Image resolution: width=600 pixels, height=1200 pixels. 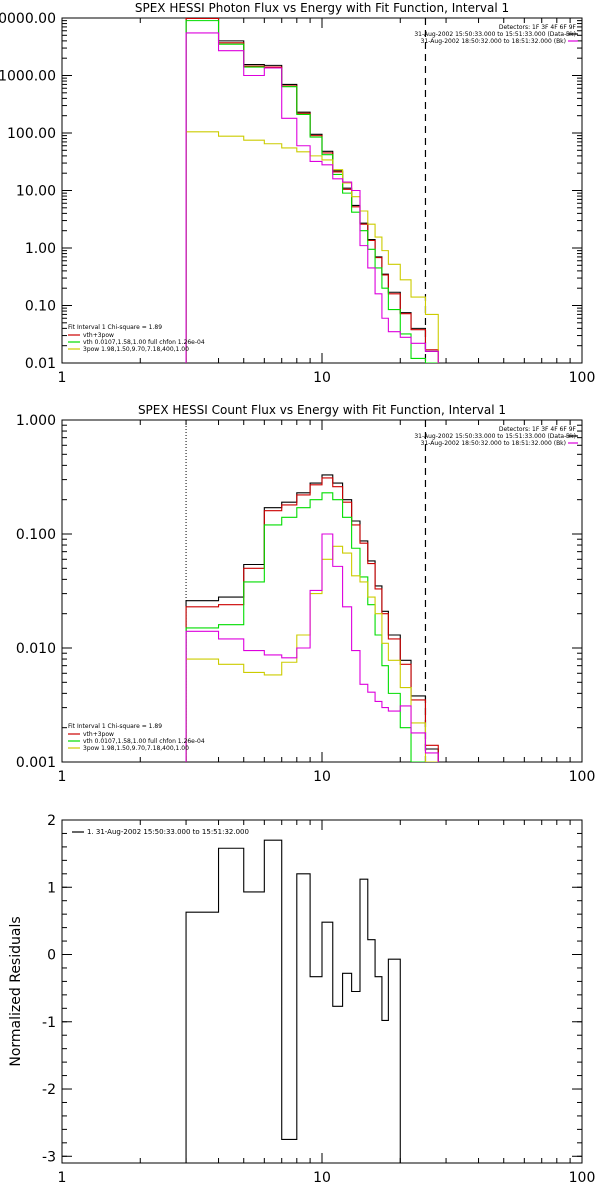 What do you see at coordinates (36, 649) in the screenshot?
I see `y-tick-label: 0.010` at bounding box center [36, 649].